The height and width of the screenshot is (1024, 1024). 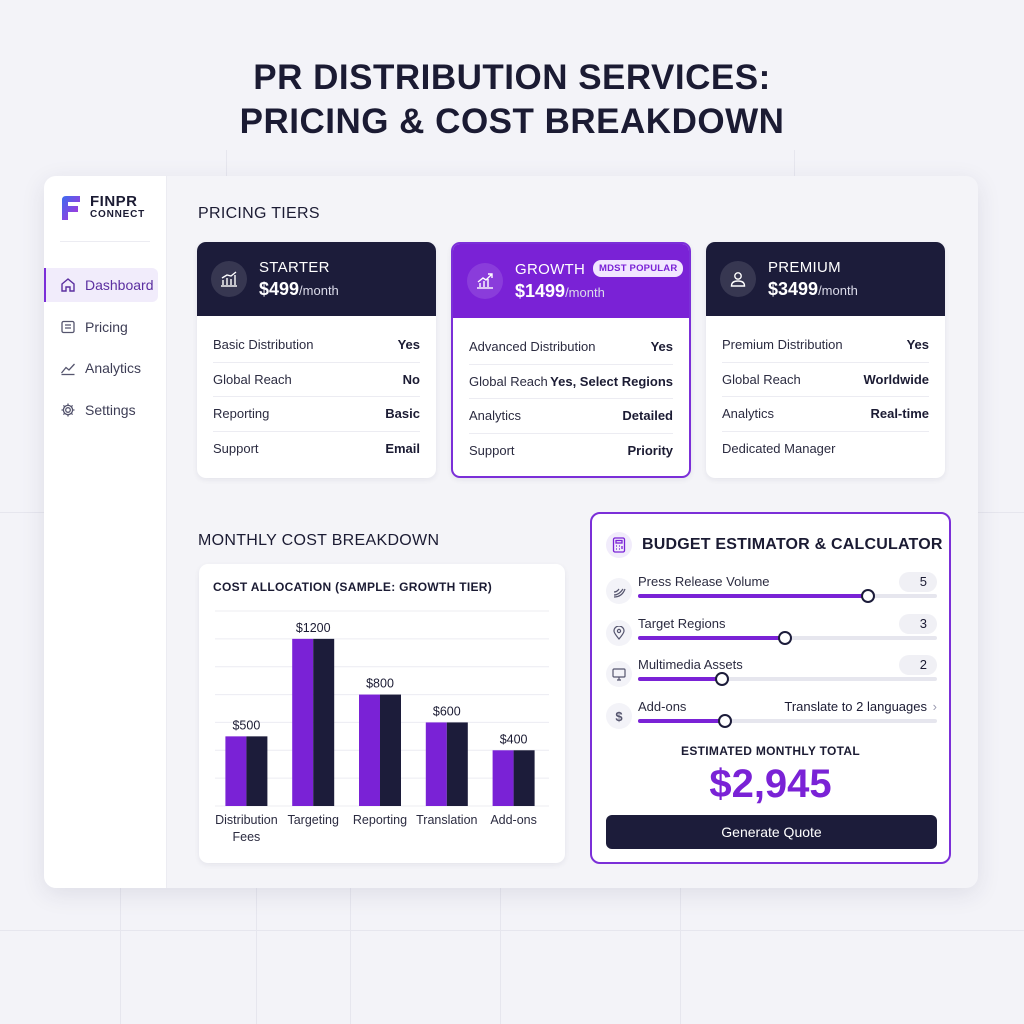 What do you see at coordinates (316, 449) in the screenshot?
I see `tier-feature-row: Support Email` at bounding box center [316, 449].